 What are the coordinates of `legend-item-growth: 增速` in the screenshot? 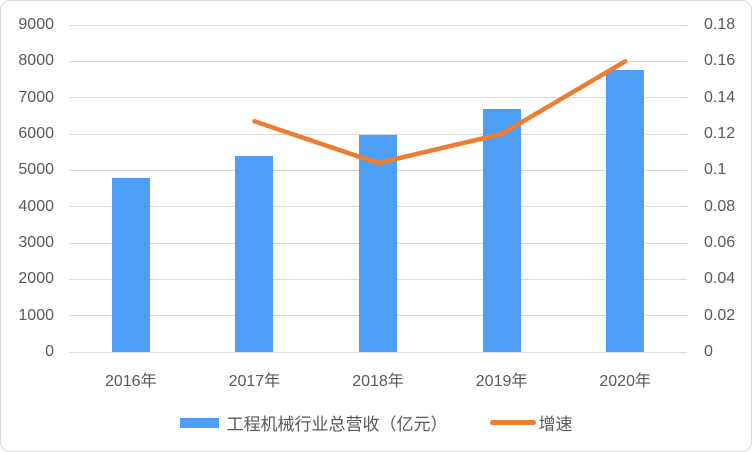 It's located at (531, 422).